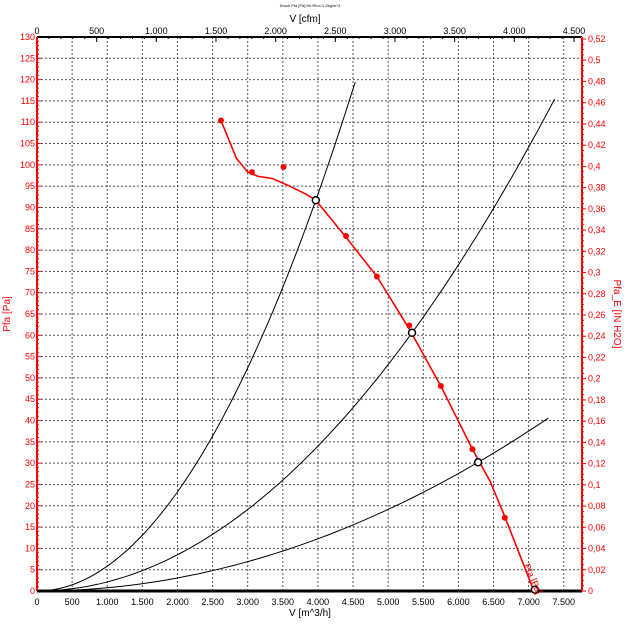 The width and height of the screenshot is (624, 629). Describe the element at coordinates (597, 400) in the screenshot. I see `y2-tick-label: 0,18` at that location.